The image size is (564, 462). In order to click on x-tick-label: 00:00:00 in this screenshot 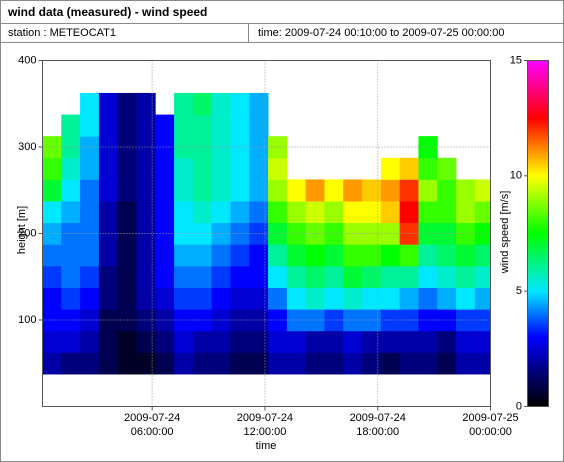, I will do `click(490, 432)`.